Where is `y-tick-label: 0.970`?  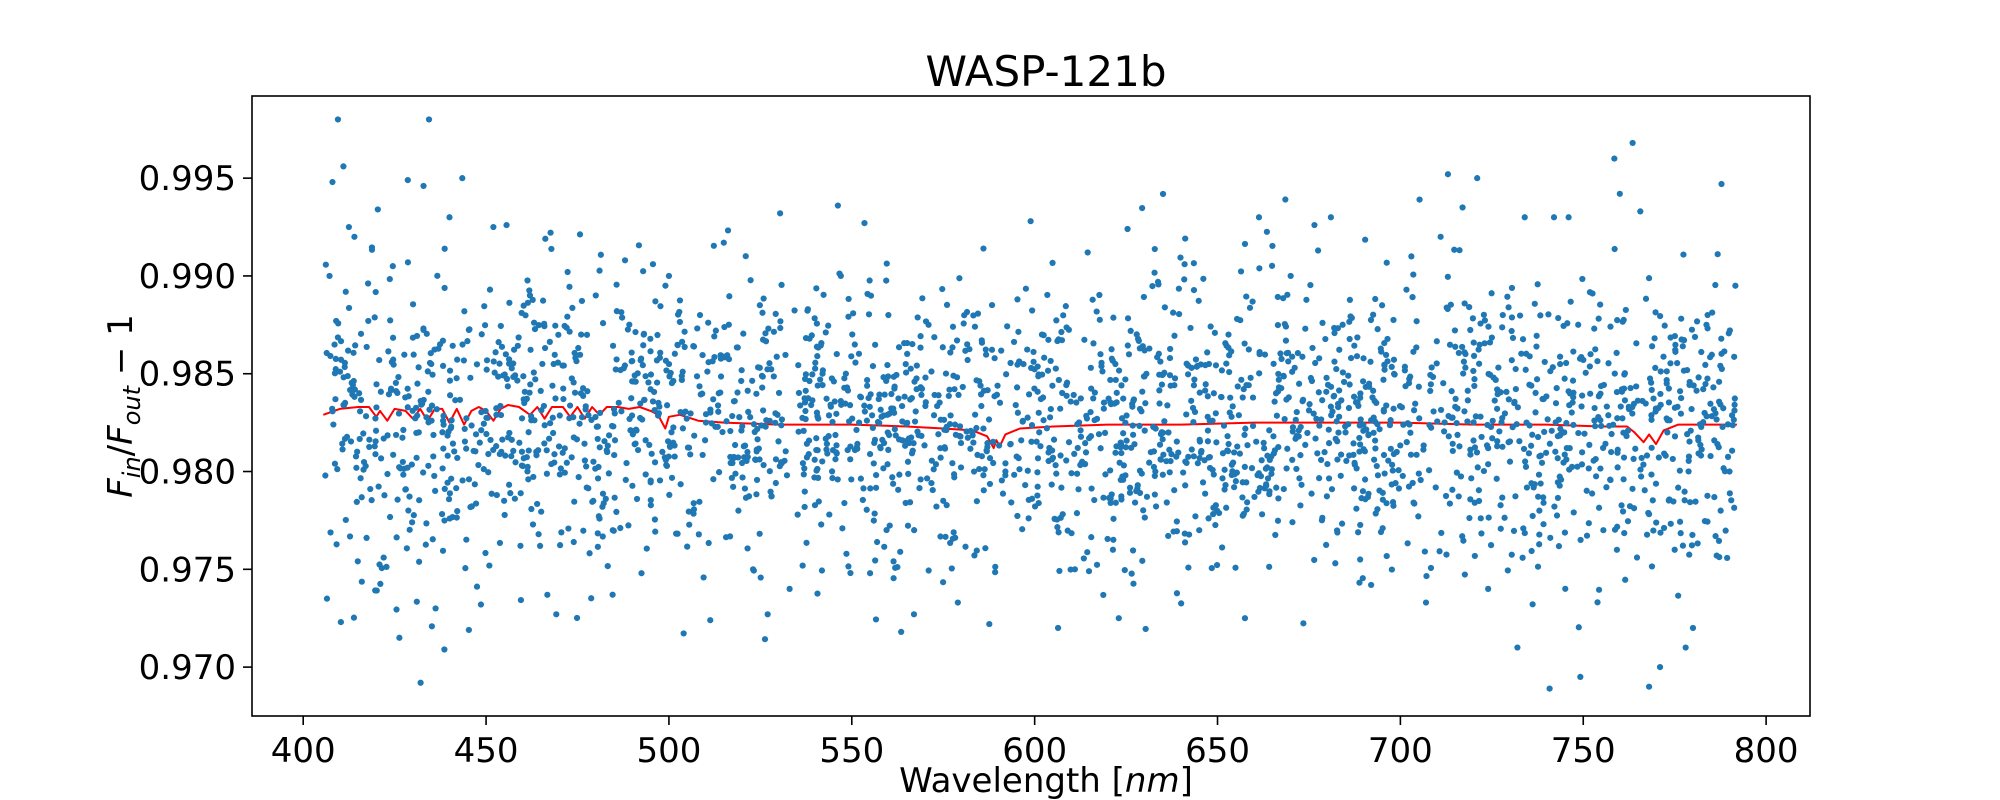
y-tick-label: 0.970 is located at coordinates (187, 668).